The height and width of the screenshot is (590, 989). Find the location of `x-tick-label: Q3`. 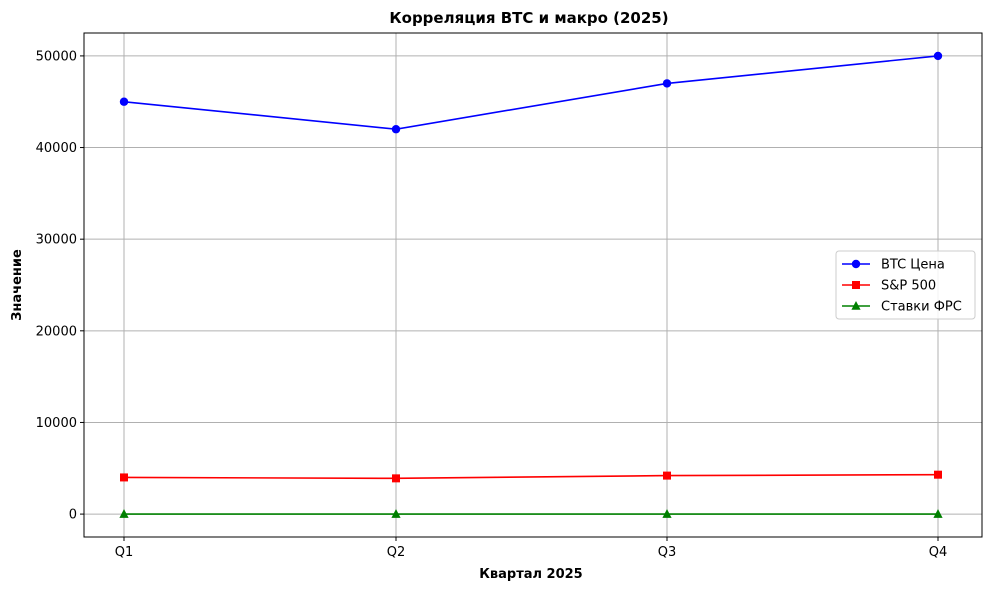

x-tick-label: Q3 is located at coordinates (667, 552).